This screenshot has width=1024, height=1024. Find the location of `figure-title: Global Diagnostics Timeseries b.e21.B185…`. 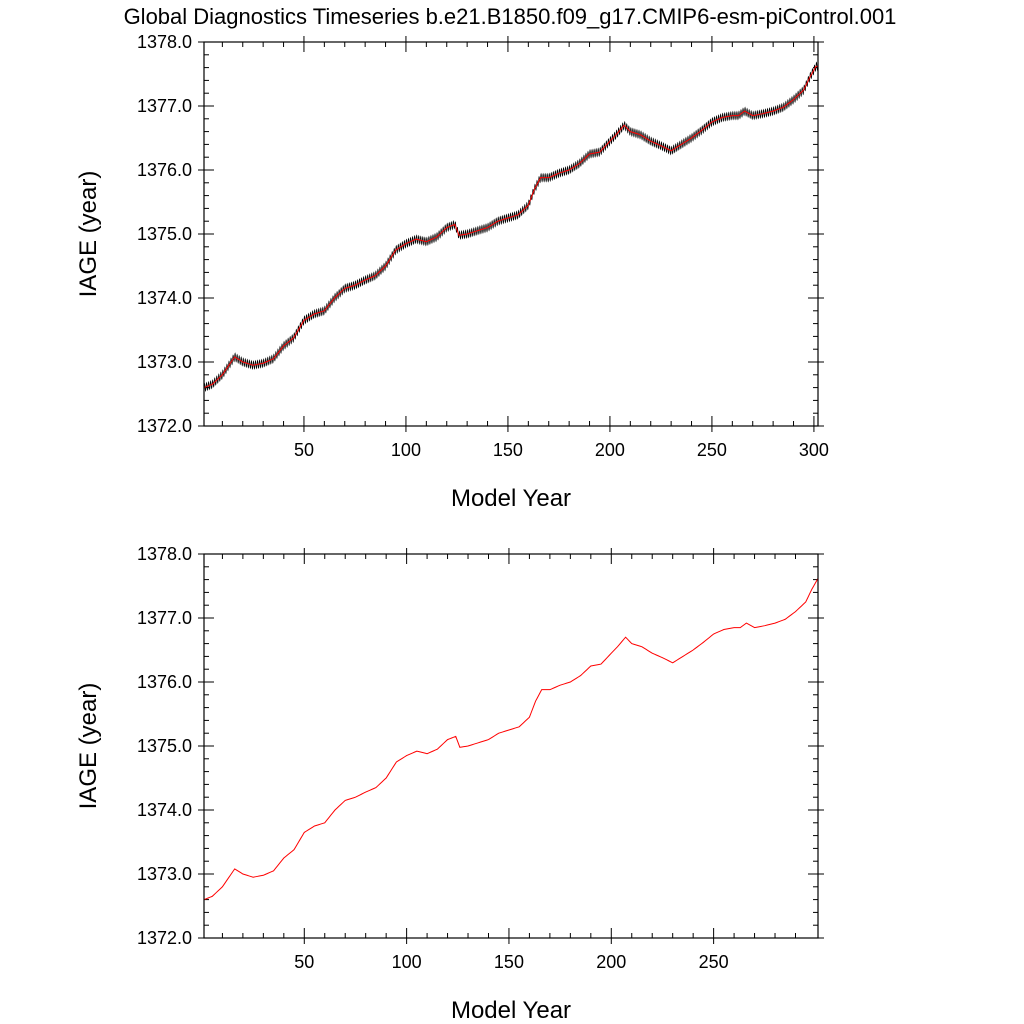

figure-title: Global Diagnostics Timeseries b.e21.B185… is located at coordinates (510, 16).